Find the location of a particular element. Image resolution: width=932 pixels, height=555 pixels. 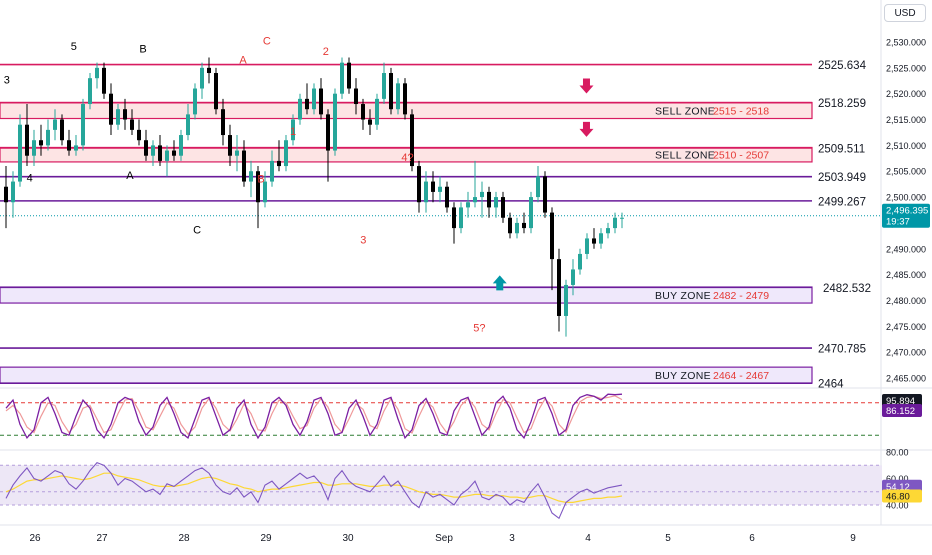

x-tick-label: 29 is located at coordinates (266, 538).